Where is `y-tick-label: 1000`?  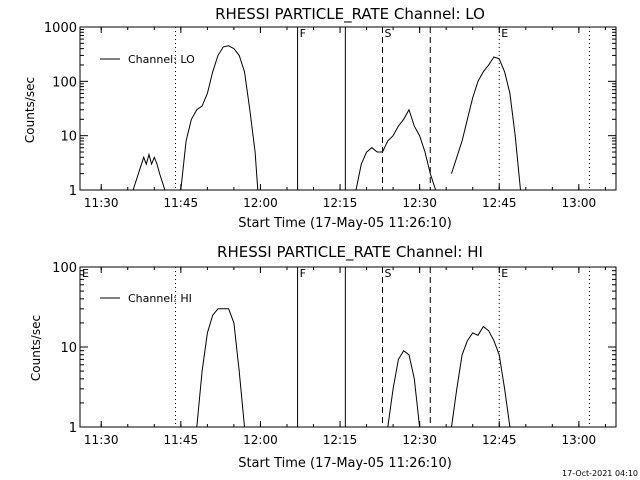
y-tick-label: 1000 is located at coordinates (60, 28).